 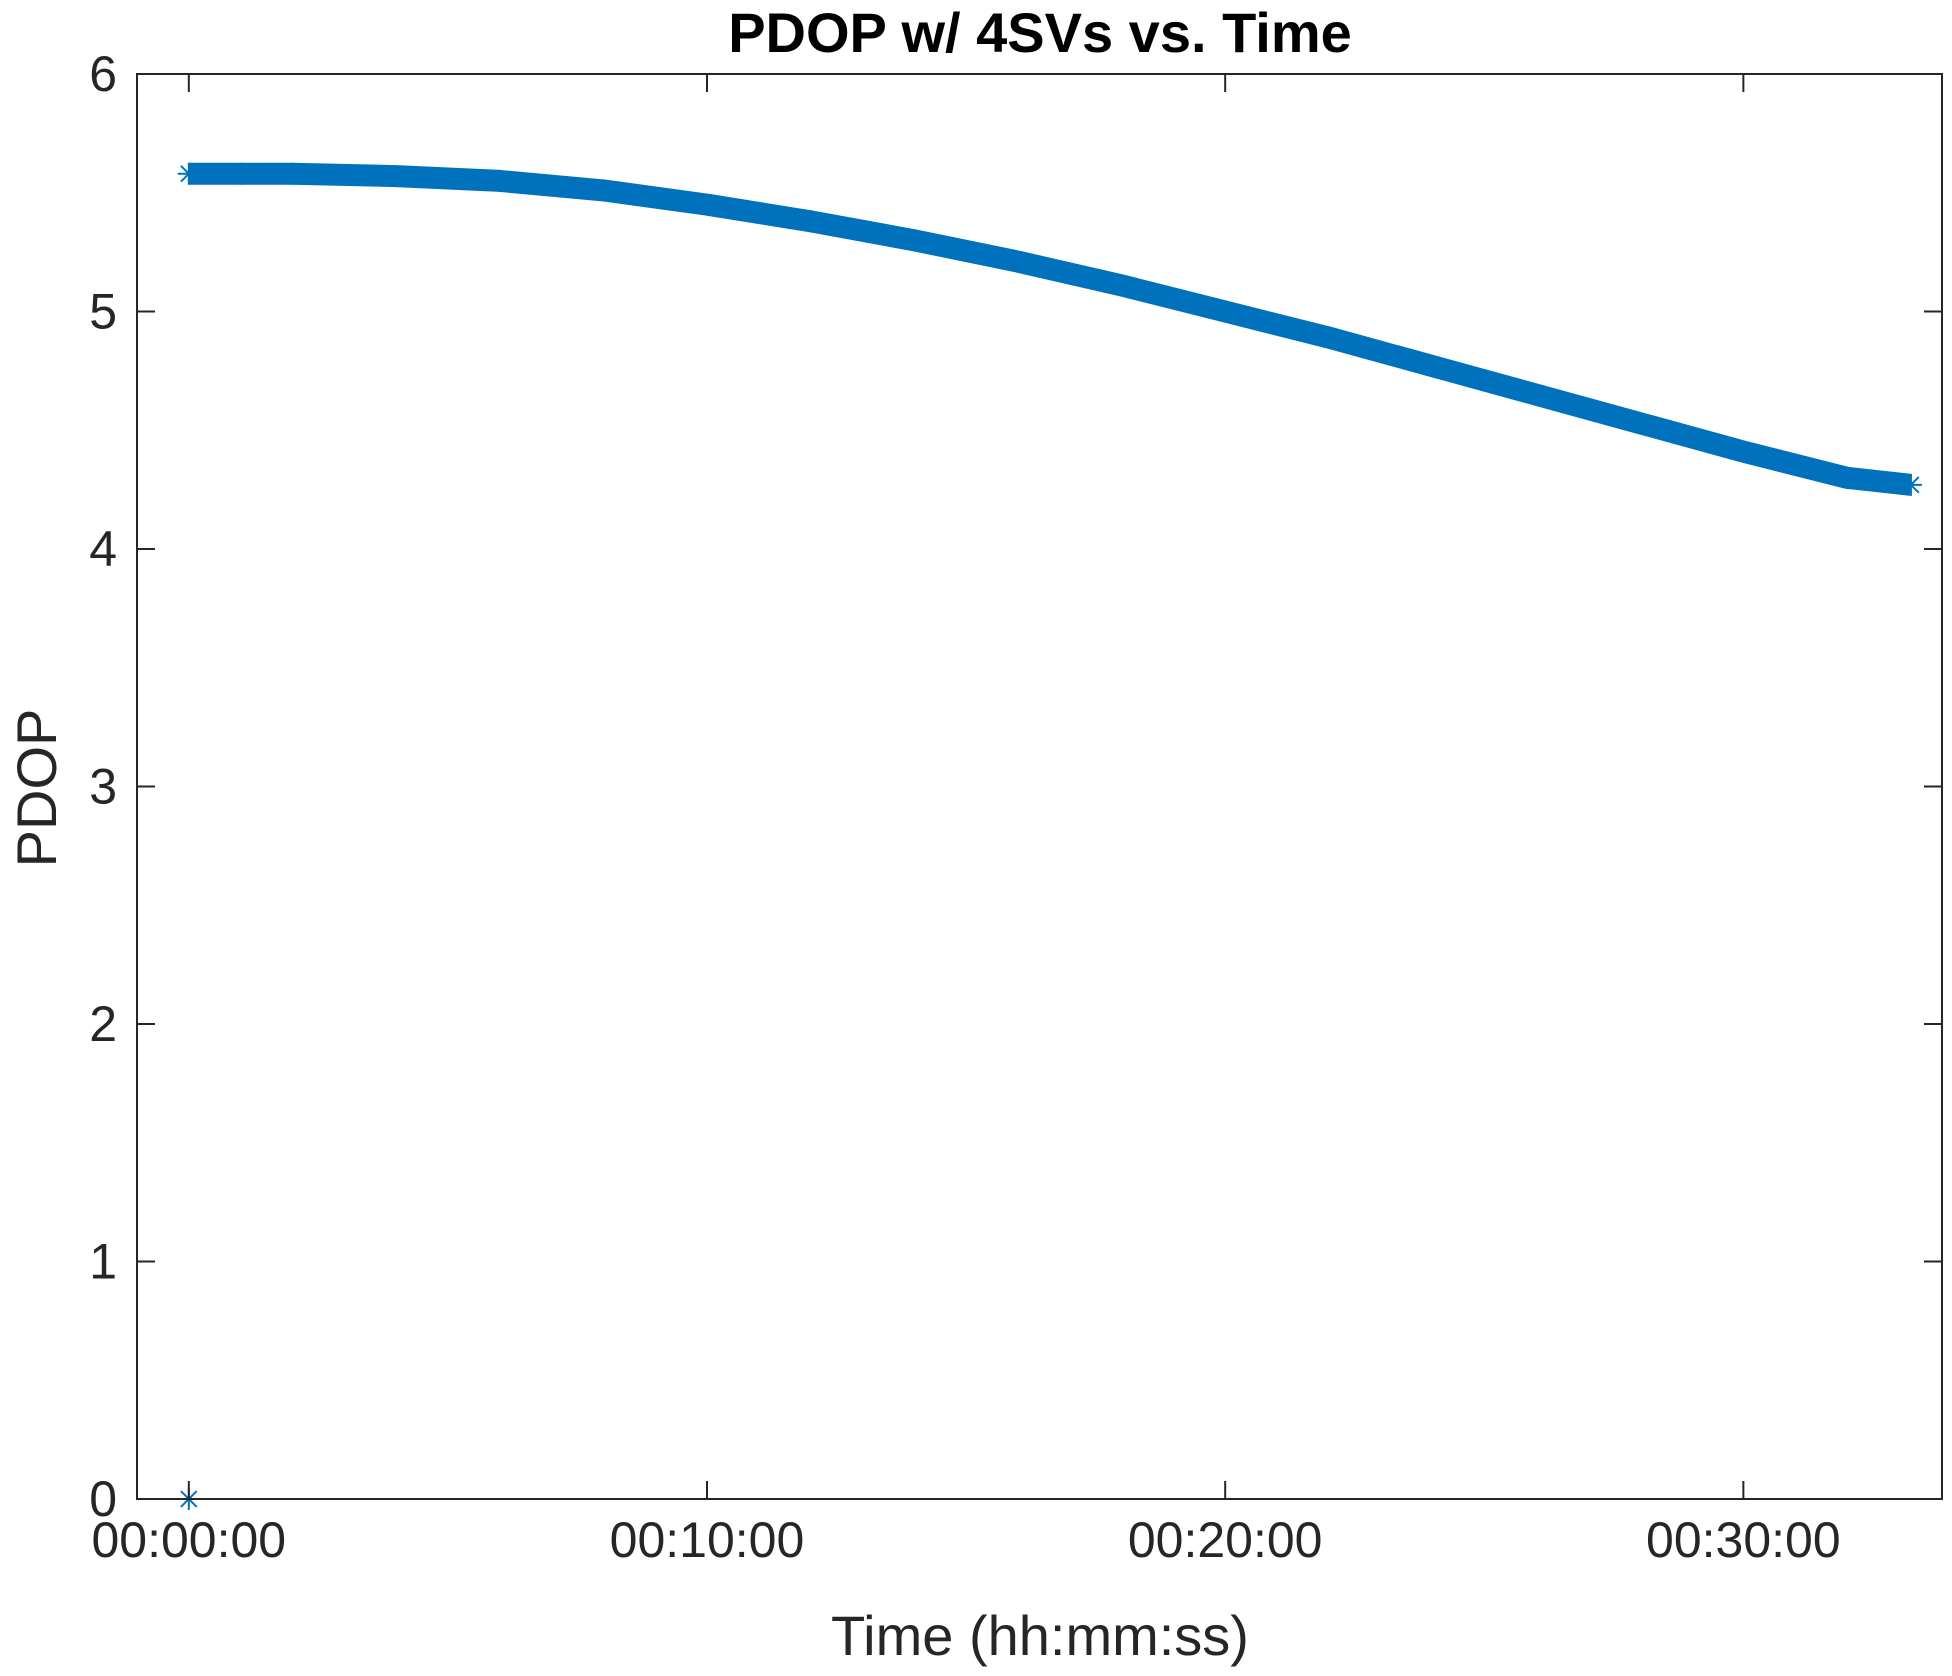 What do you see at coordinates (1040, 1635) in the screenshot?
I see `x-axis-label: Time (hh:mm:ss)` at bounding box center [1040, 1635].